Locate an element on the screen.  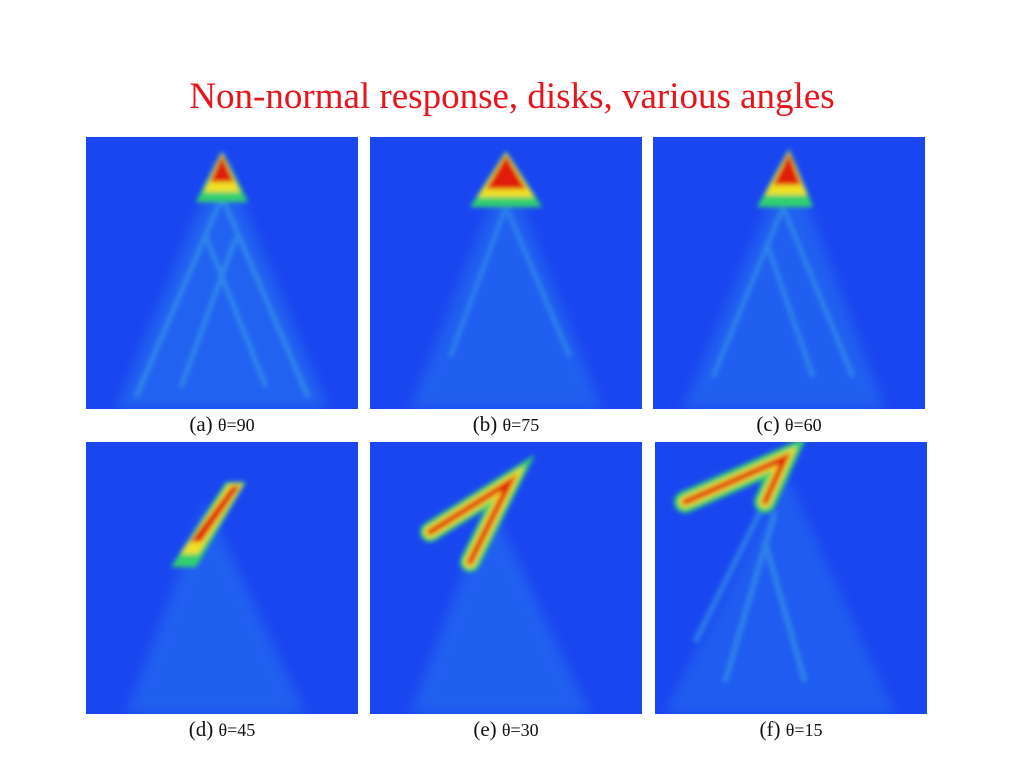
caption-b: (b) θ=75 is located at coordinates (506, 424).